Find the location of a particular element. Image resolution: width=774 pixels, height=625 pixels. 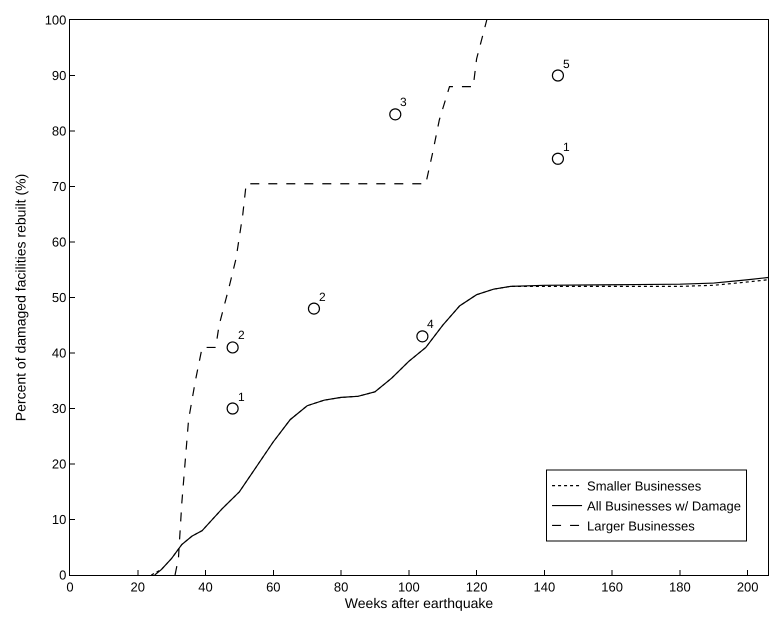

y-tick-label: 100 is located at coordinates (55, 20).